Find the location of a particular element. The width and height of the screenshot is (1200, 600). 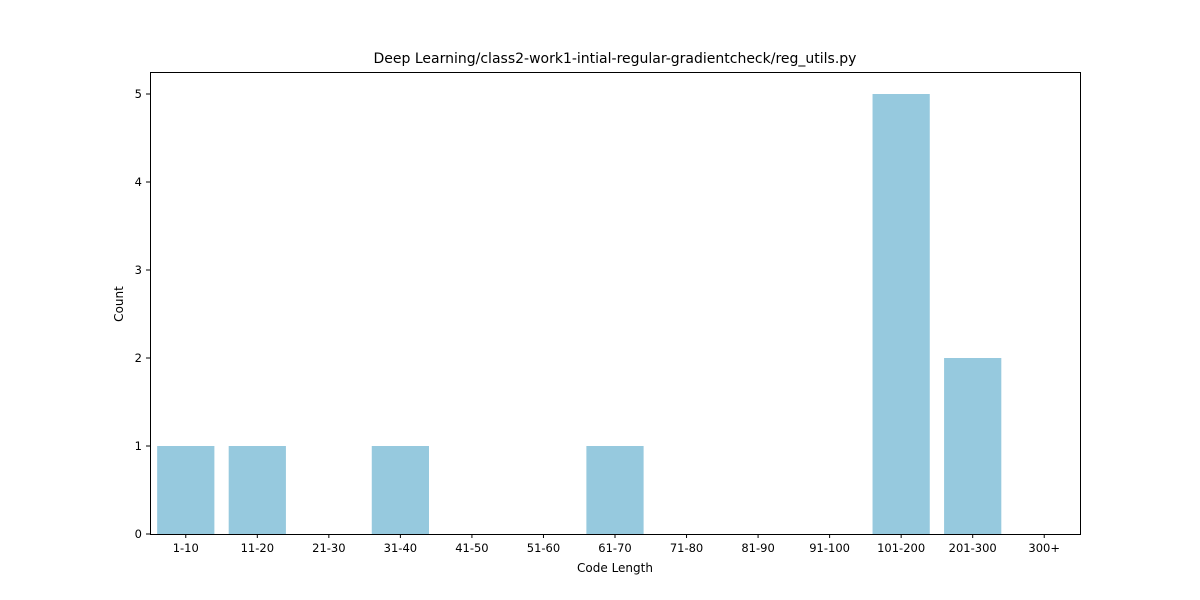

y-tick-label: 2 is located at coordinates (138, 358).